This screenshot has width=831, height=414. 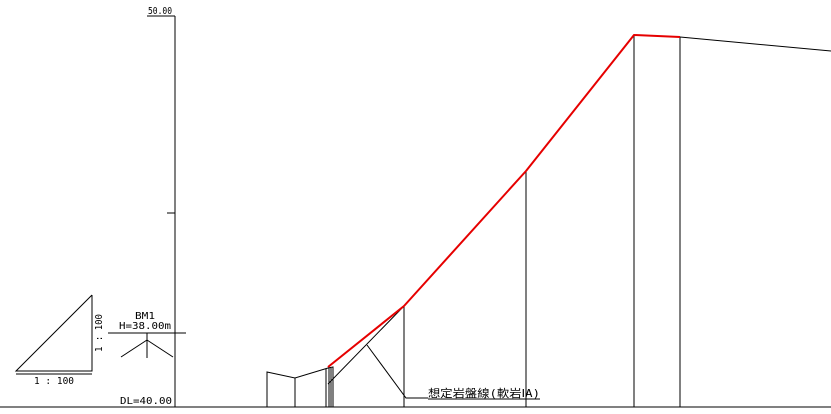 I want to click on rock-line-annotation: 想定岩盤線(軟岩ⅠA), so click(x=453, y=372).